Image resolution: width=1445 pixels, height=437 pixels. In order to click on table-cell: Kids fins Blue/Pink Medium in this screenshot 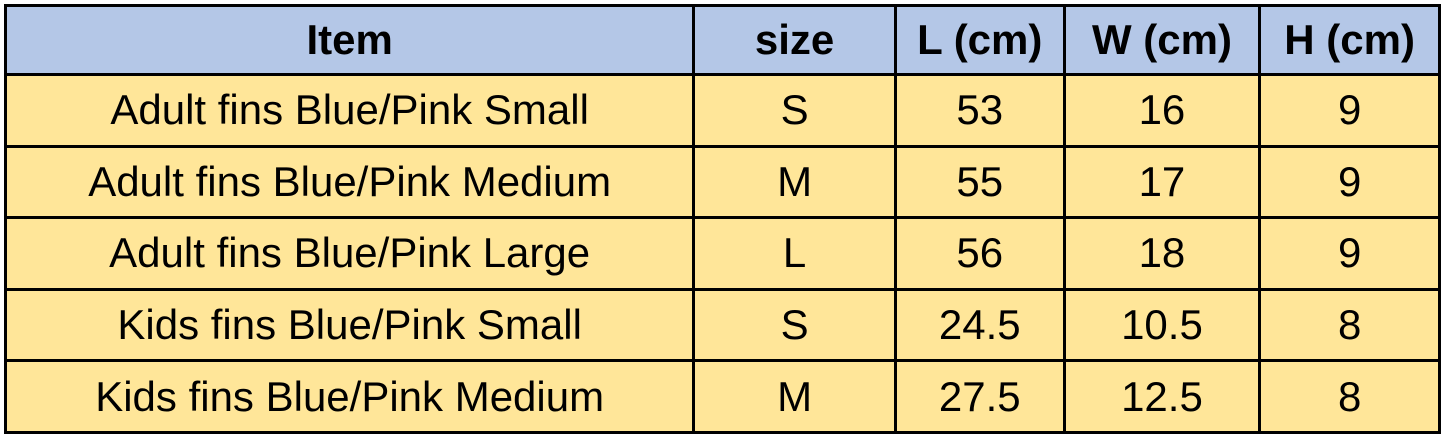, I will do `click(349, 396)`.